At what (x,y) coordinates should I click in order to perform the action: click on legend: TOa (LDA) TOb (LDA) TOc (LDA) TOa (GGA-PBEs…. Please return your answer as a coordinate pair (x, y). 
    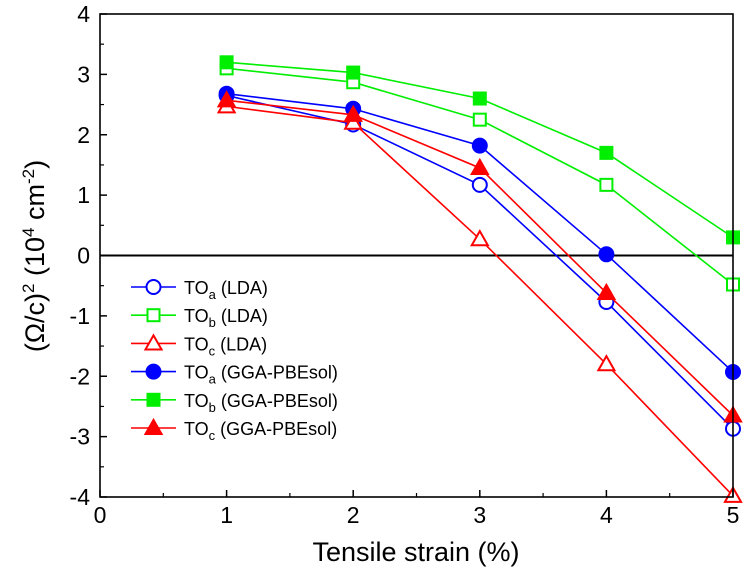
    Looking at the image, I should click on (234, 360).